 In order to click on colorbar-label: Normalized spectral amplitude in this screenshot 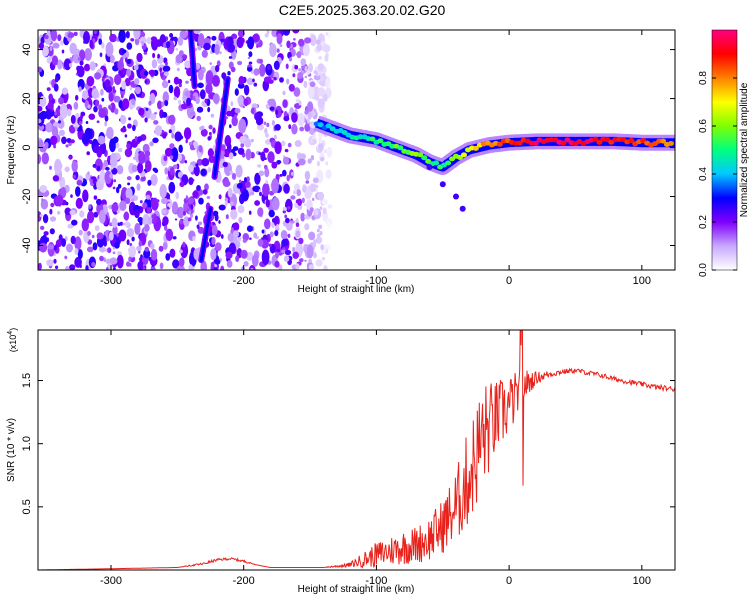, I will do `click(744, 149)`.